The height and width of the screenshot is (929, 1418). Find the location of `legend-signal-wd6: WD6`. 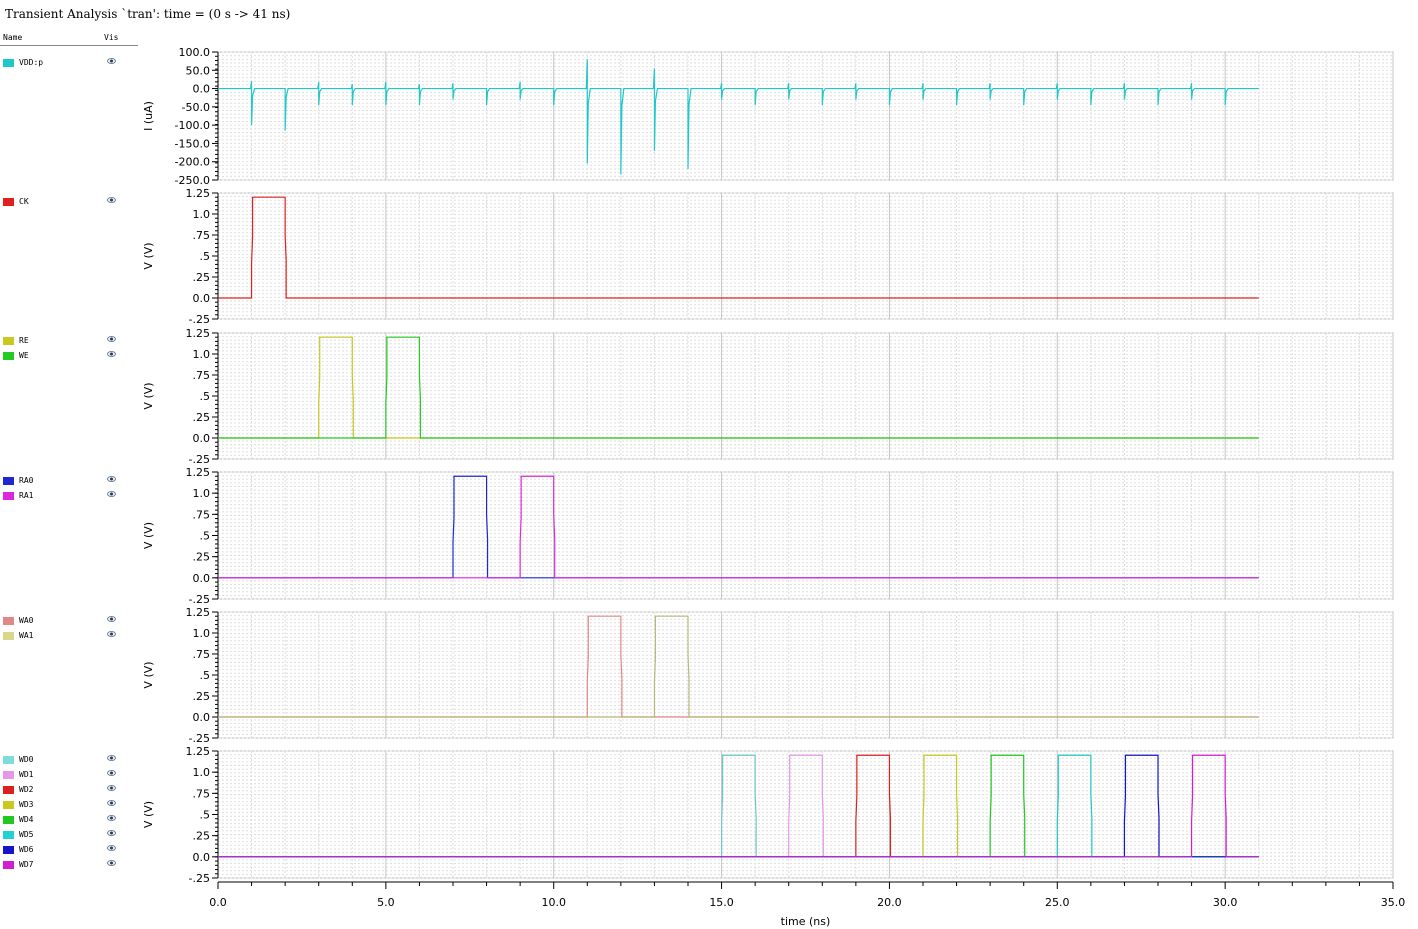

legend-signal-wd6: WD6 is located at coordinates (70, 850).